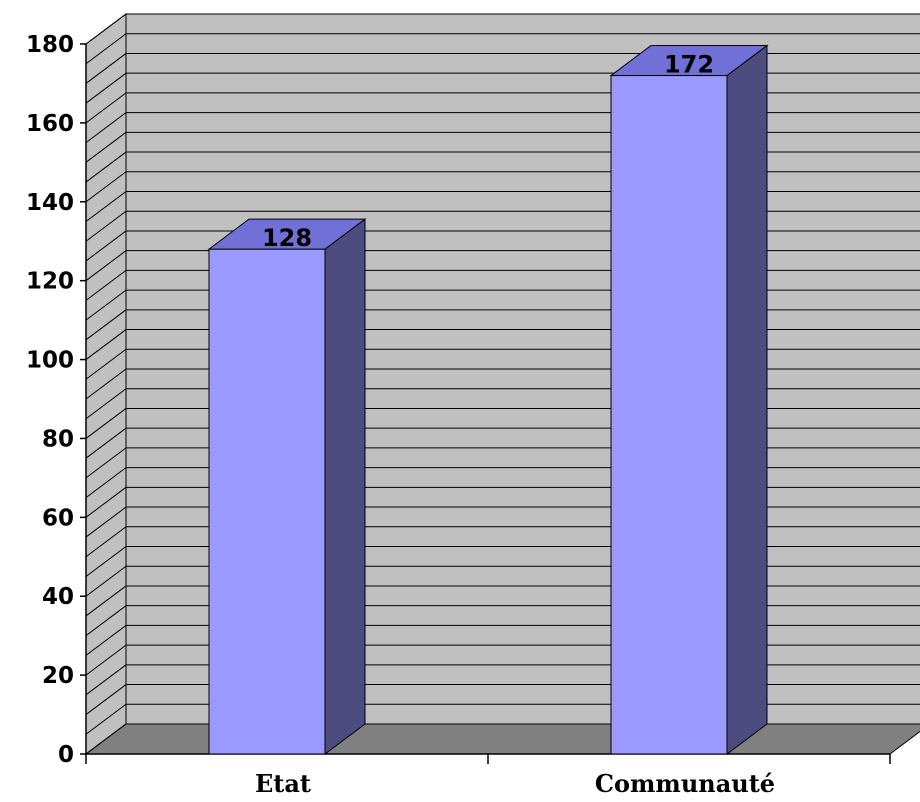 This screenshot has width=920, height=802. What do you see at coordinates (689, 65) in the screenshot?
I see `data-label: 172` at bounding box center [689, 65].